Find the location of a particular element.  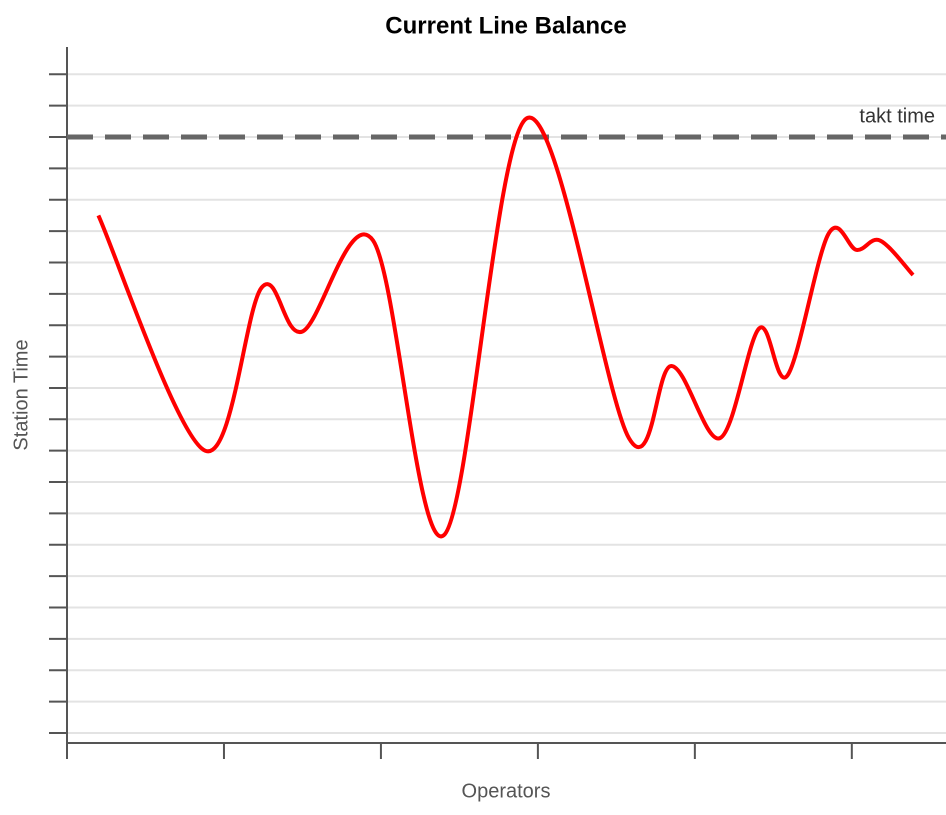

takt-label: takt time is located at coordinates (897, 116).